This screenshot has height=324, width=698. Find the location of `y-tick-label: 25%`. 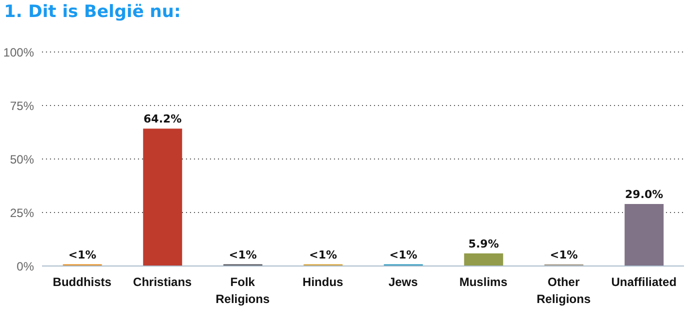

y-tick-label: 25% is located at coordinates (22, 213).